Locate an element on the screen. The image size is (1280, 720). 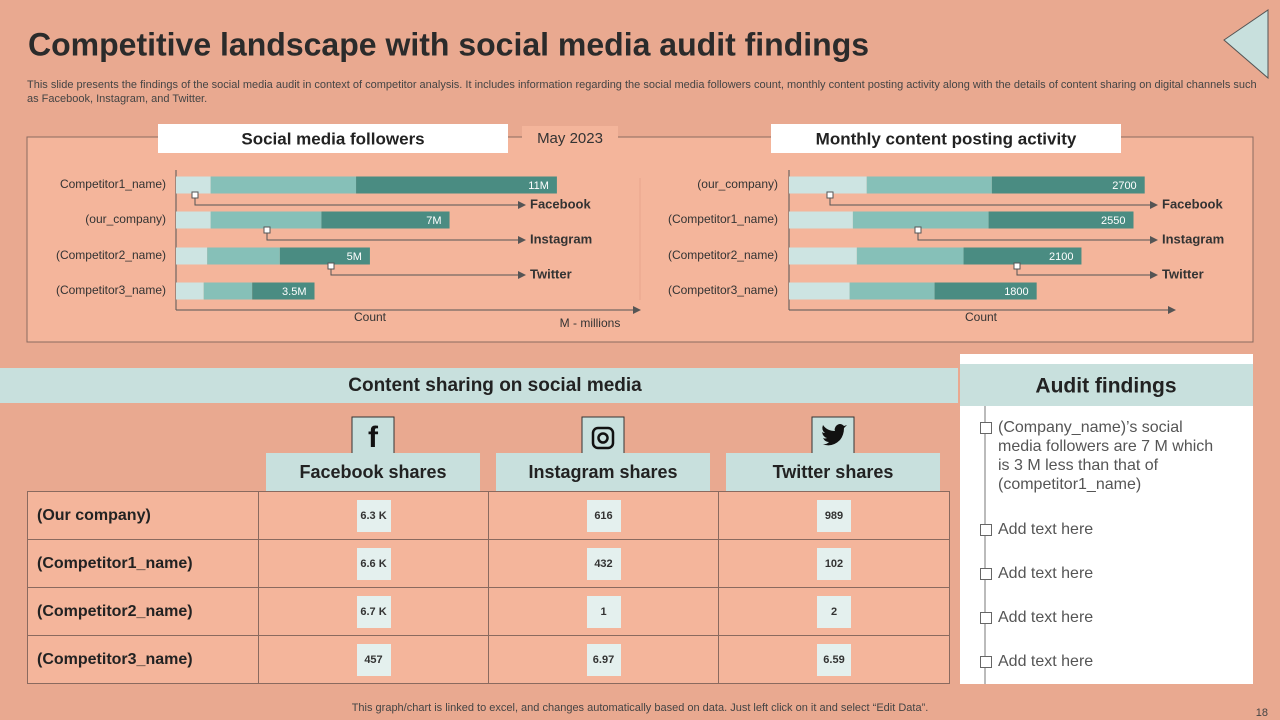
column-header: Facebook shares is located at coordinates (373, 472).